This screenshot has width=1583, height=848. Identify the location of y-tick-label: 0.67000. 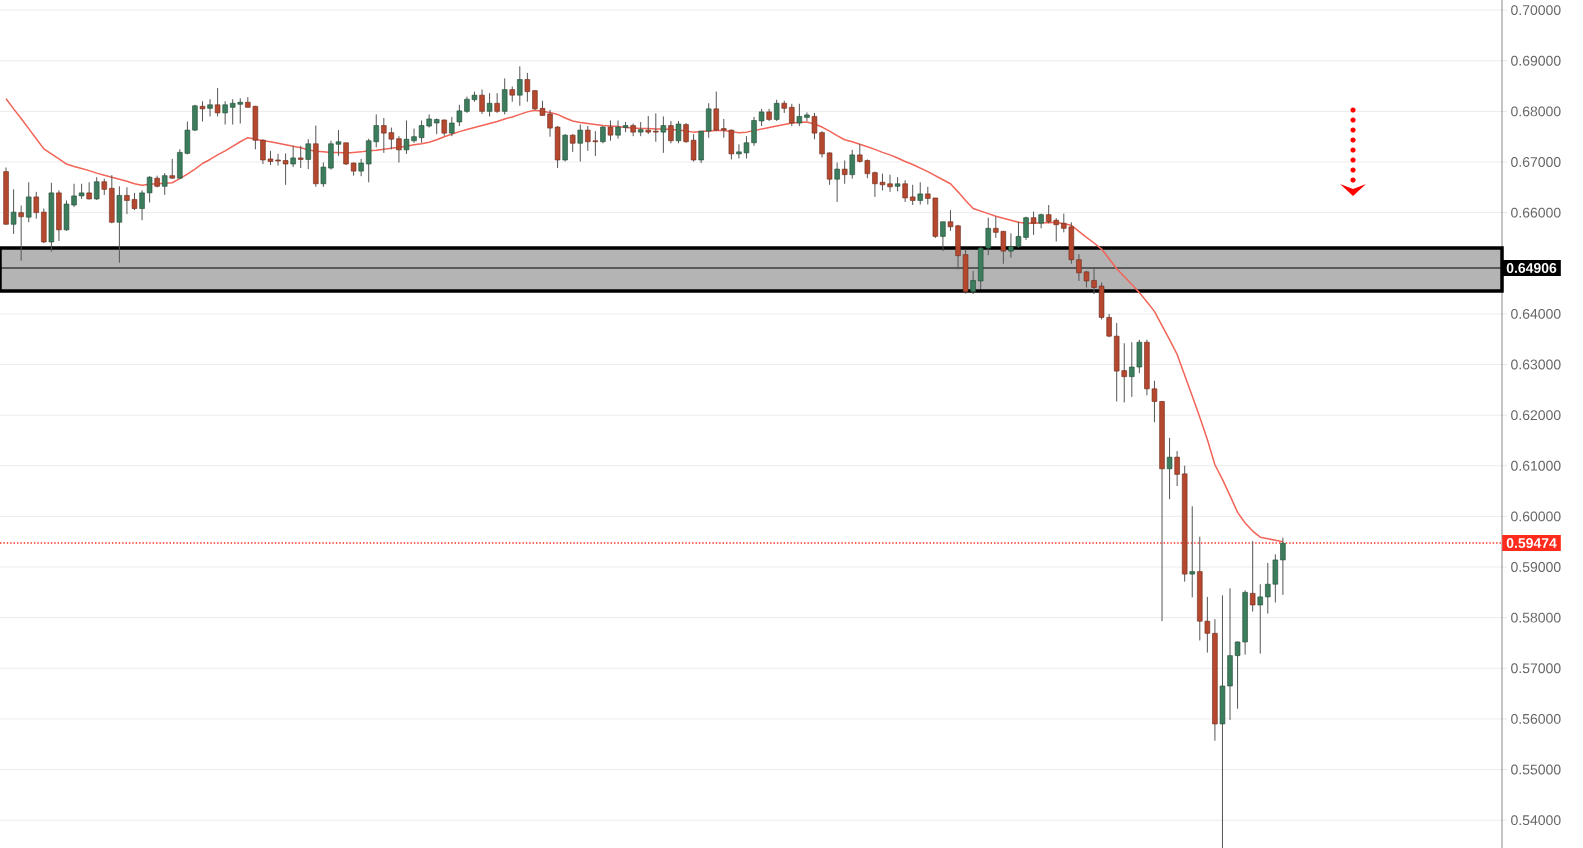
(1536, 162).